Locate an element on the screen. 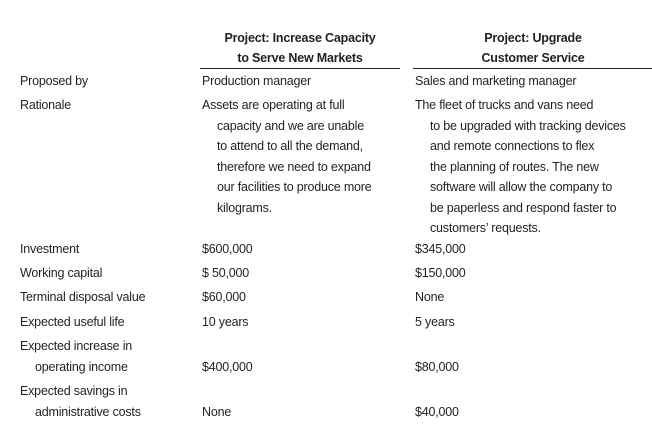  row-label: Rationale is located at coordinates (46, 105).